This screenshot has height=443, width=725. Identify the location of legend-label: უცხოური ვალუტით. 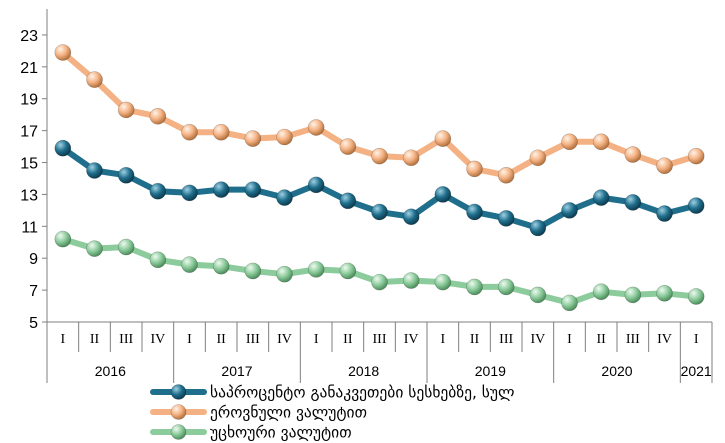
(281, 433).